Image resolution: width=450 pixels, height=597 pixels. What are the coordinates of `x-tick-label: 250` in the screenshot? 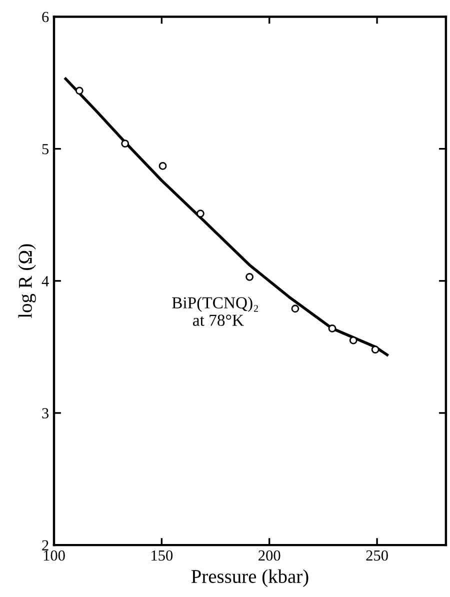 It's located at (377, 555).